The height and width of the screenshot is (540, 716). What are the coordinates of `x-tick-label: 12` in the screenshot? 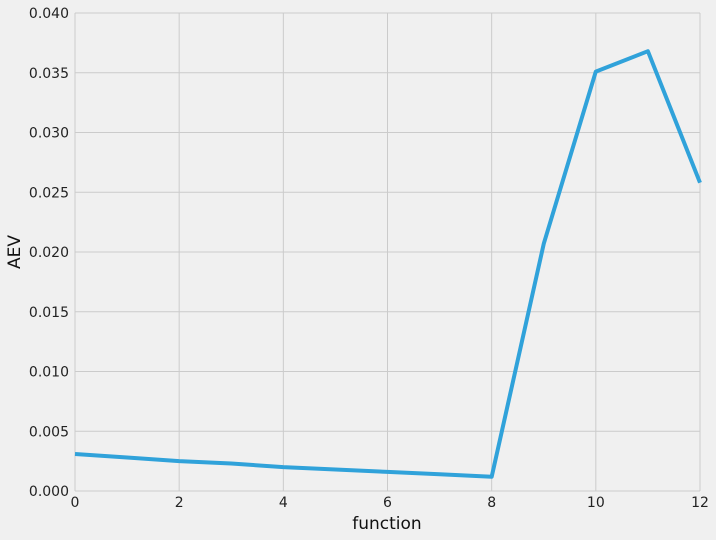 It's located at (700, 503).